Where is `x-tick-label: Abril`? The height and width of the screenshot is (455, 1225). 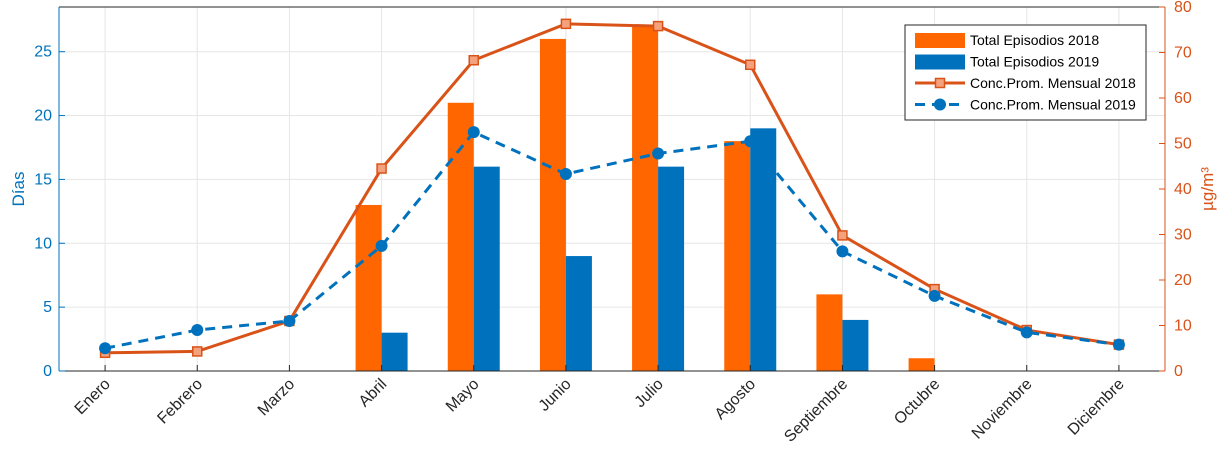 x-tick-label: Abril is located at coordinates (373, 393).